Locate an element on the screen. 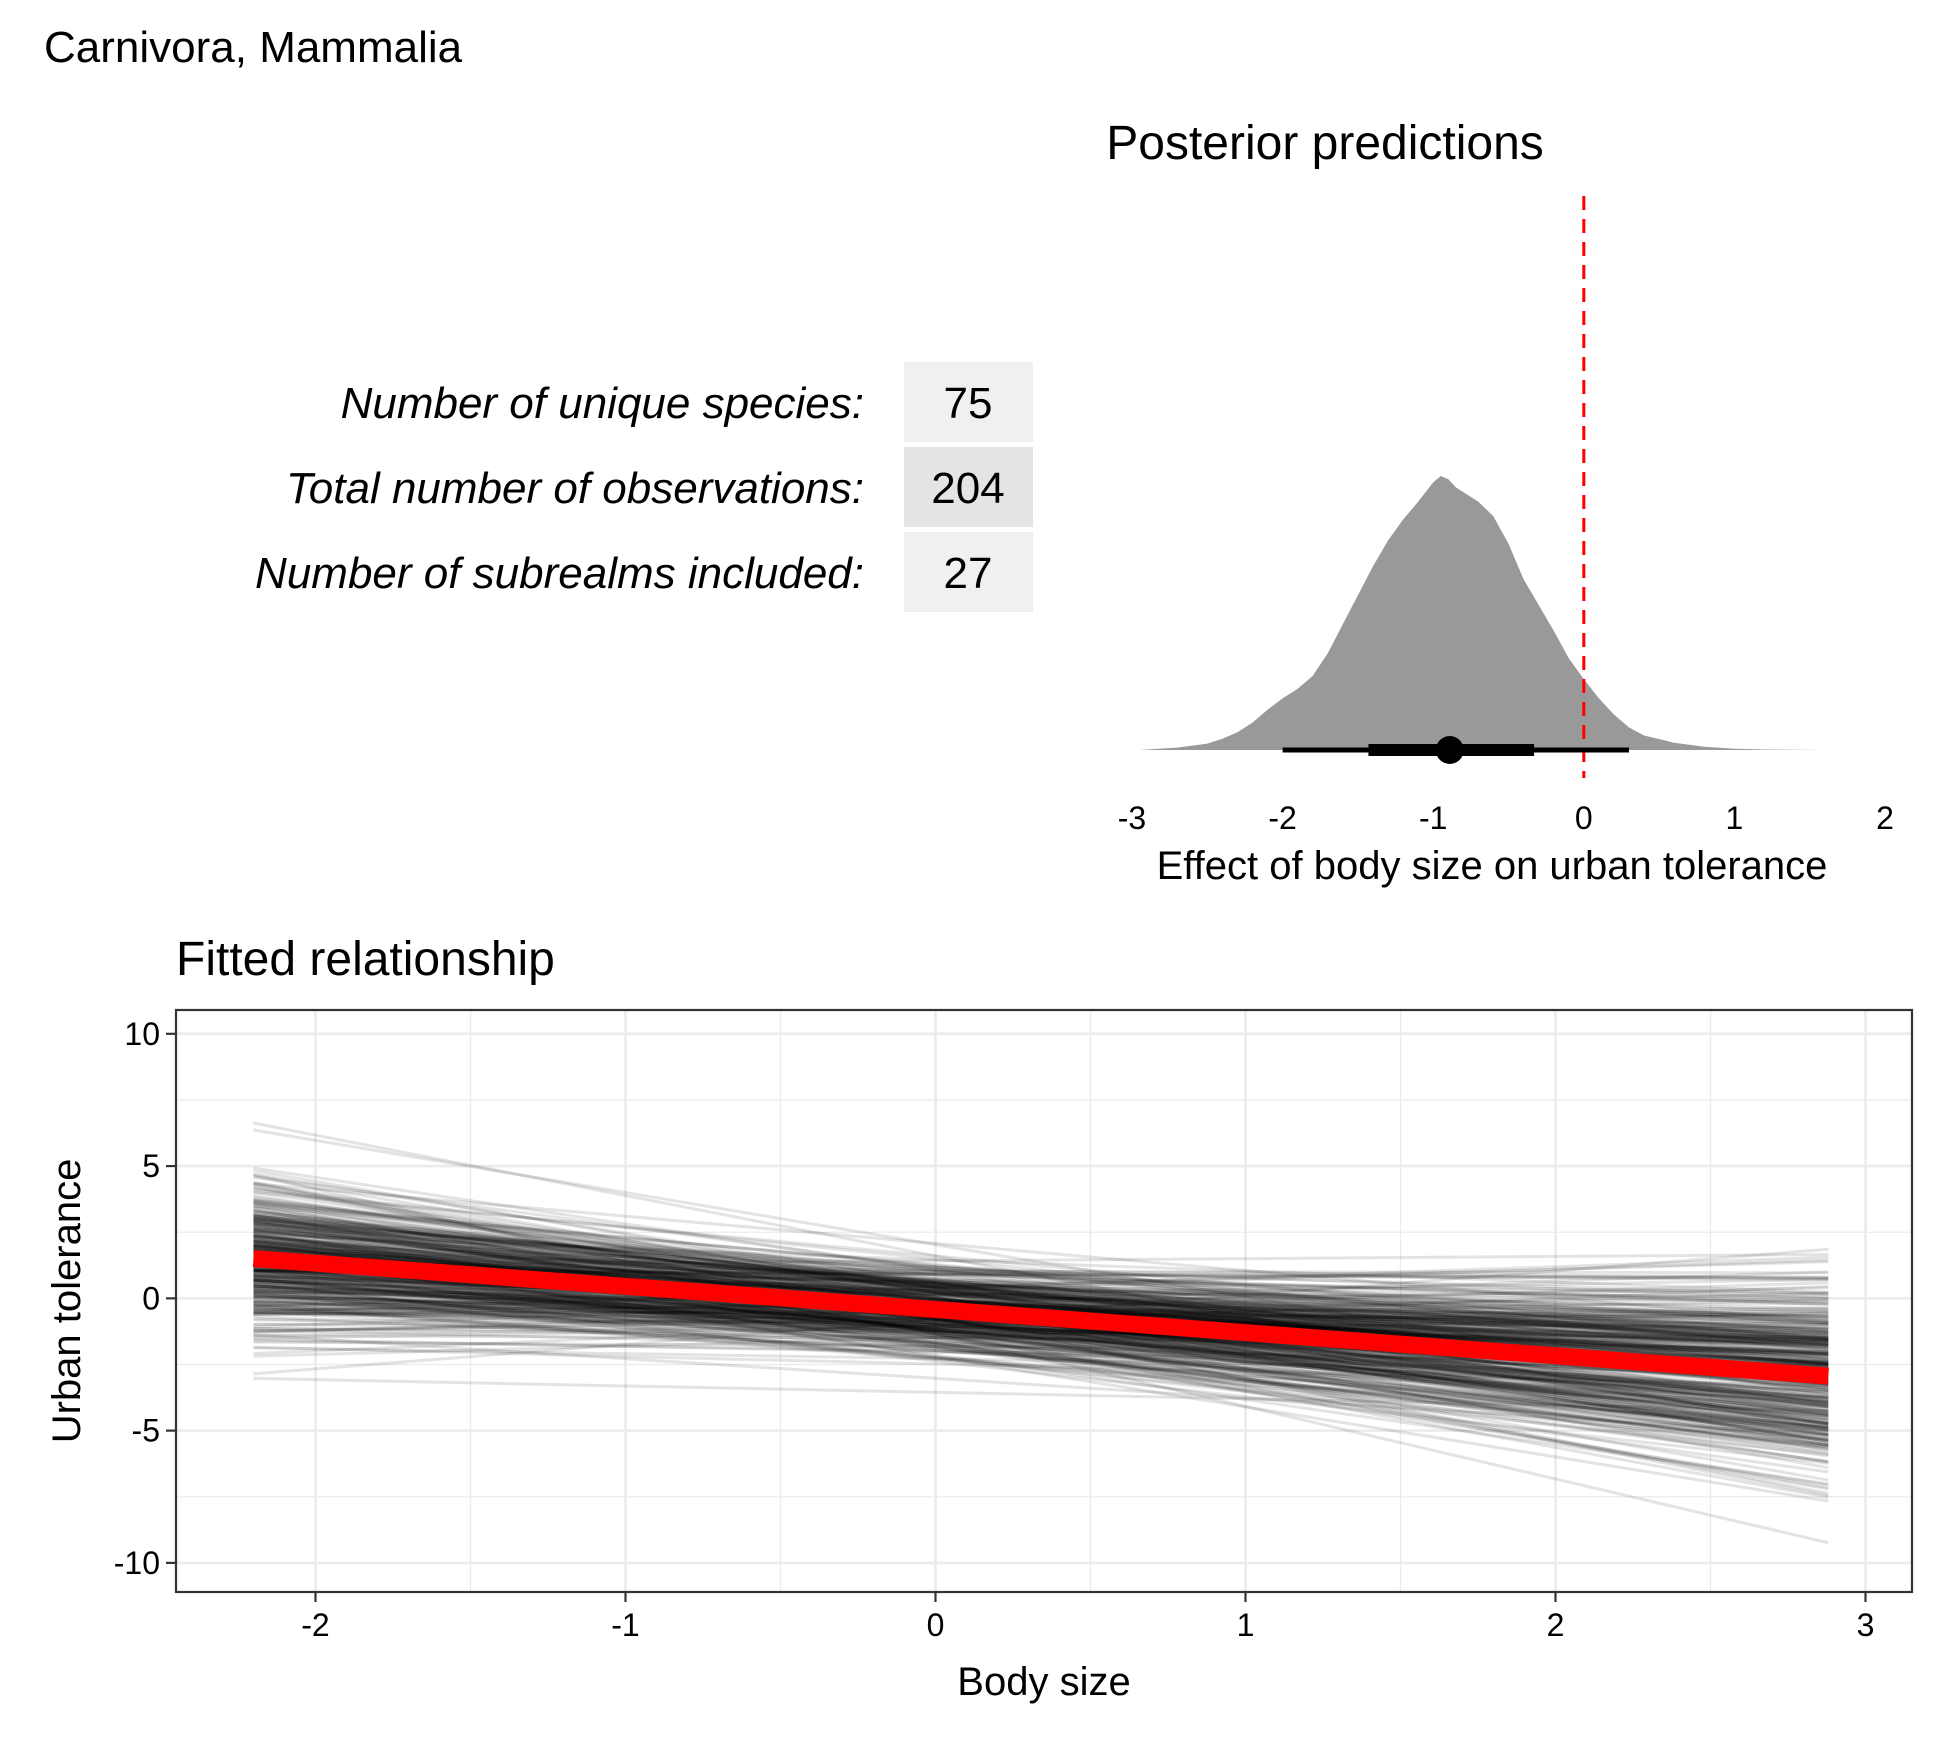  posterior-x-axis-label: Effect of body size on urban tolerance is located at coordinates (1492, 866).